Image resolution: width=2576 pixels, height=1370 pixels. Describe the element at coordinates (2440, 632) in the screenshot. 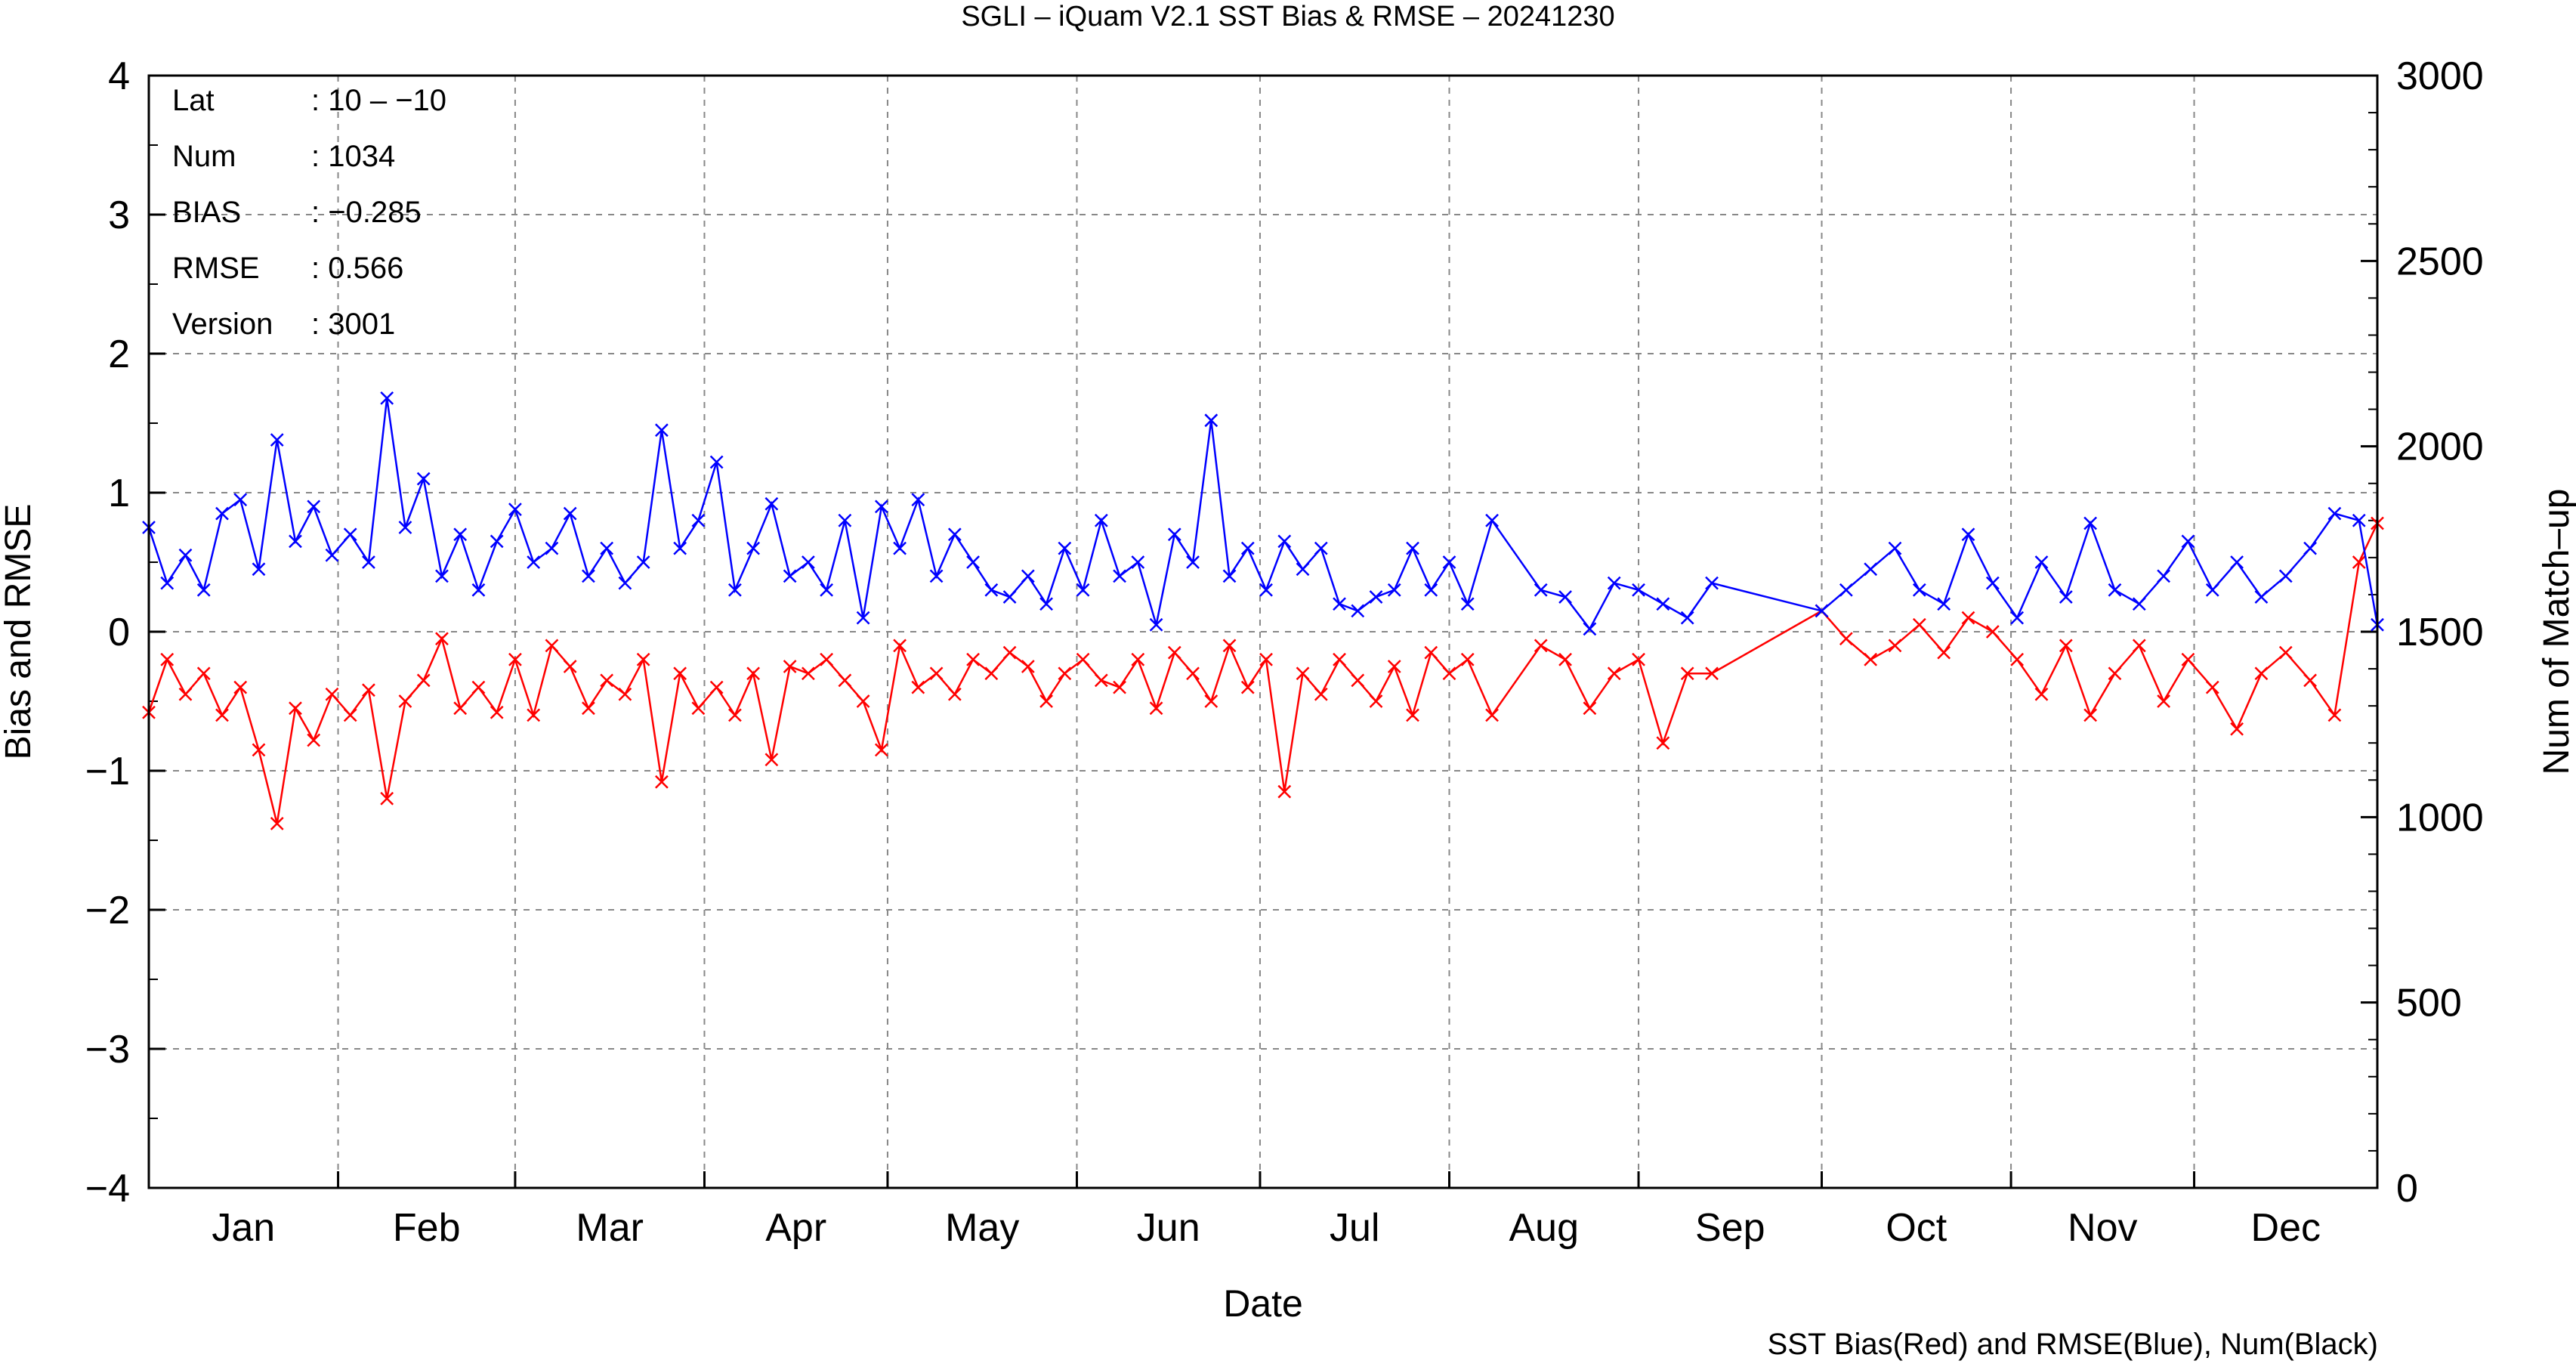

I see `y2-tick-label: 1500` at that location.